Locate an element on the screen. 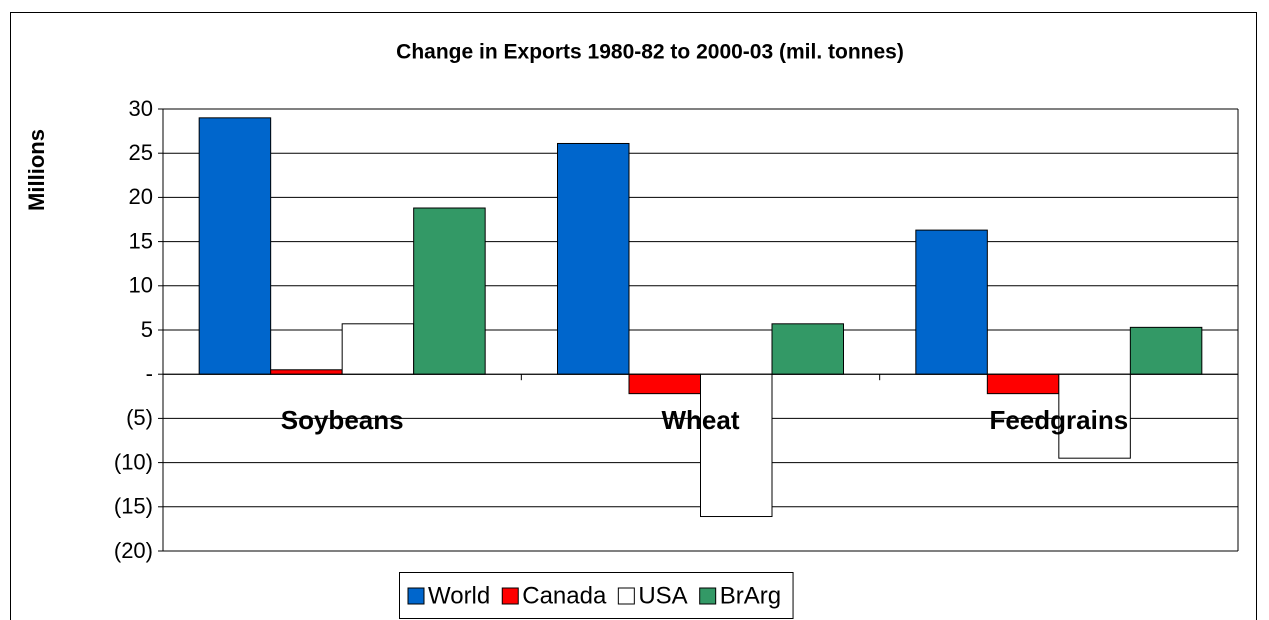 This screenshot has height=620, width=1269. y-tick-label: (5) is located at coordinates (139, 417).